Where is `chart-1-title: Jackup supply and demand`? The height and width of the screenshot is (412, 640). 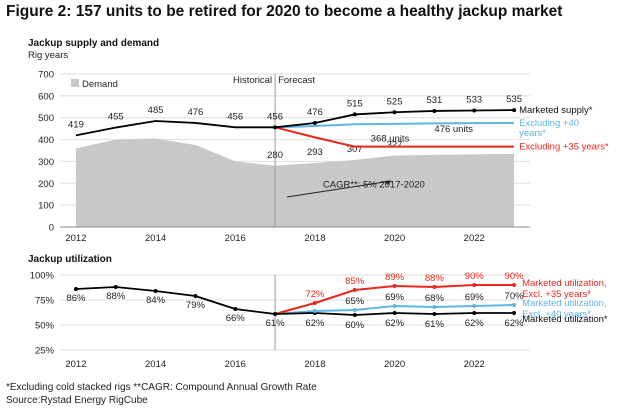
chart-1-title: Jackup supply and demand is located at coordinates (93, 43).